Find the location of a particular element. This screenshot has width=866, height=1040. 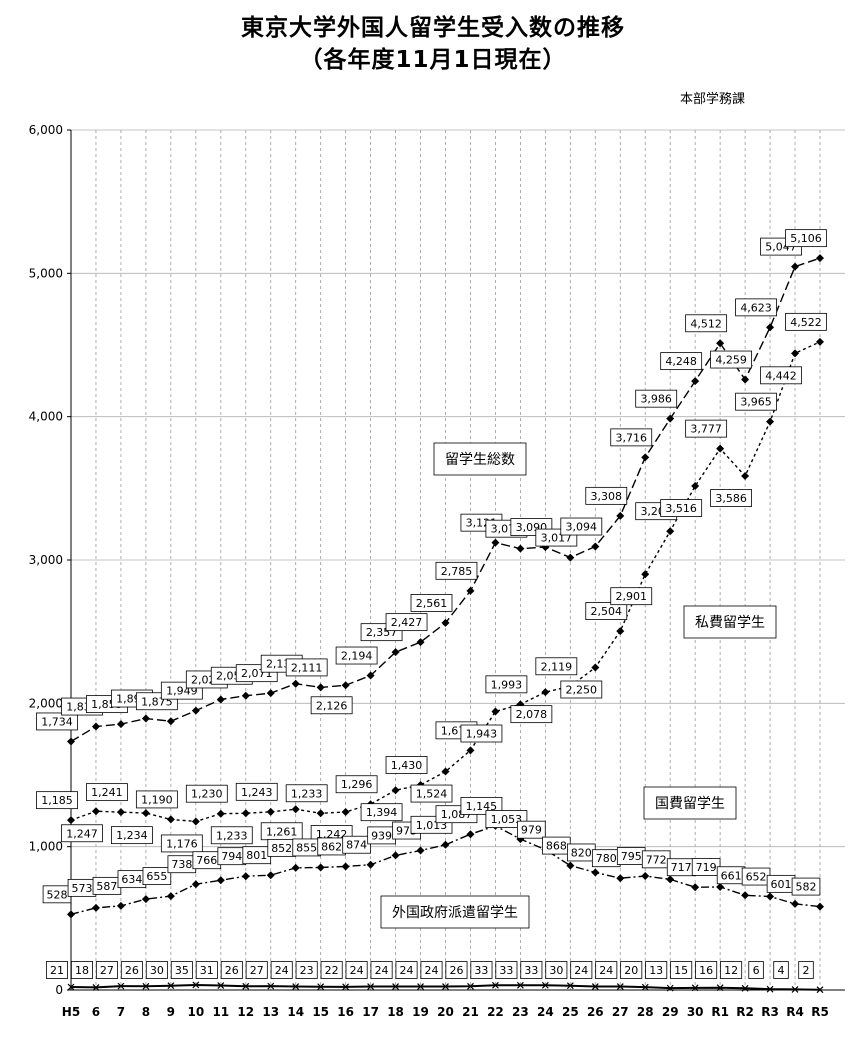

svg-text: 2,561 is located at coordinates (432, 603).